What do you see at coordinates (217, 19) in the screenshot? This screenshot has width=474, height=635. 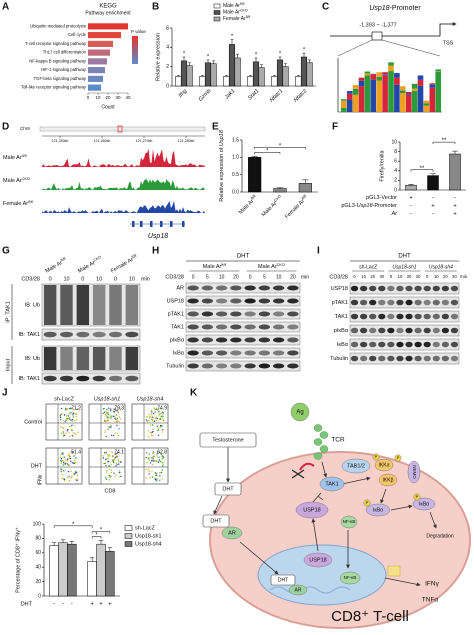 I see `legend-swatch` at bounding box center [217, 19].